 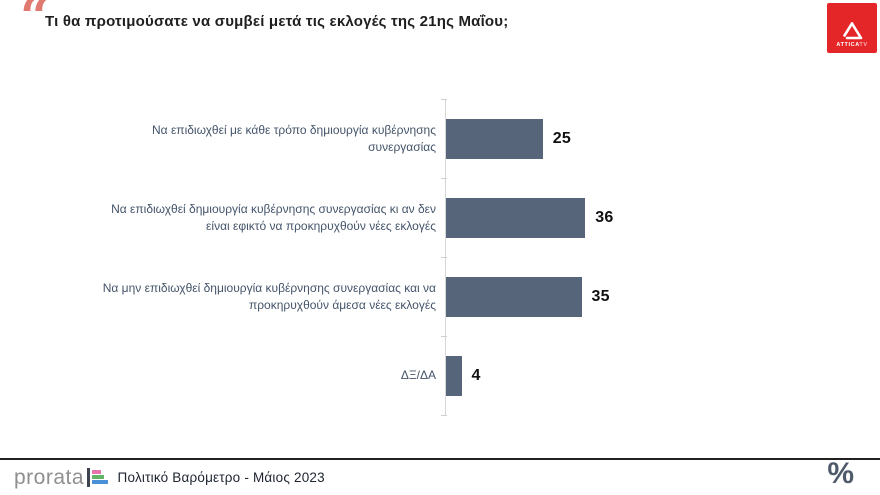 I want to click on value-label: 25, so click(x=561, y=138).